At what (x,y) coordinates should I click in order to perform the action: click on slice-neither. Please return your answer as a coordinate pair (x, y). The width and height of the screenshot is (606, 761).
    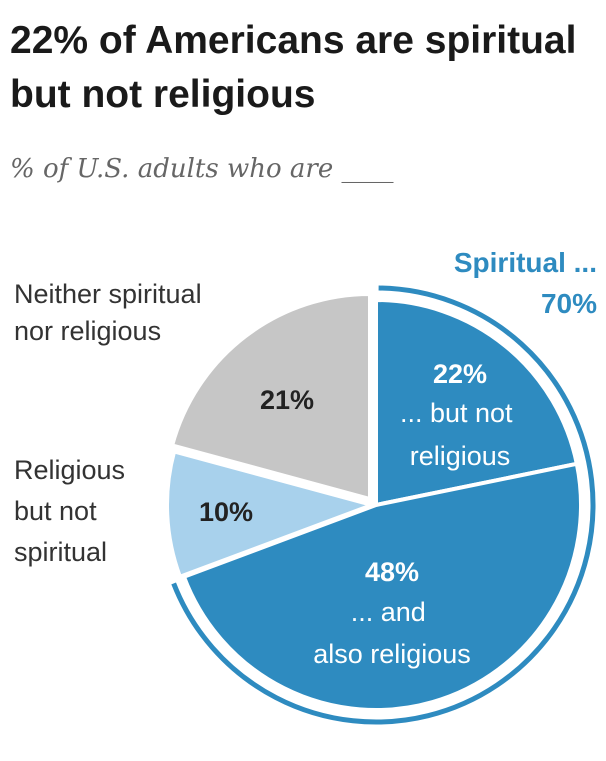
    Looking at the image, I should click on (271, 396).